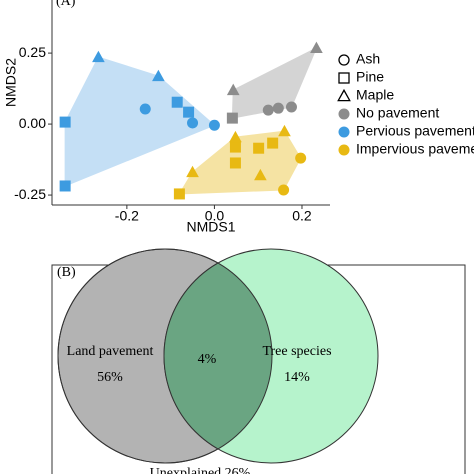  Describe the element at coordinates (217, 356) in the screenshot. I see `venn-overlap` at that location.